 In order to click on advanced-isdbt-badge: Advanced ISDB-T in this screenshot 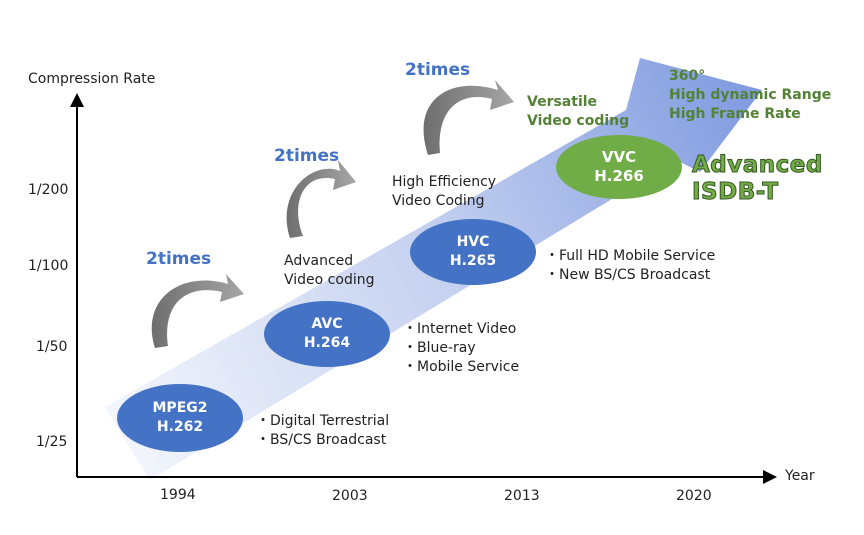, I will do `click(757, 179)`.